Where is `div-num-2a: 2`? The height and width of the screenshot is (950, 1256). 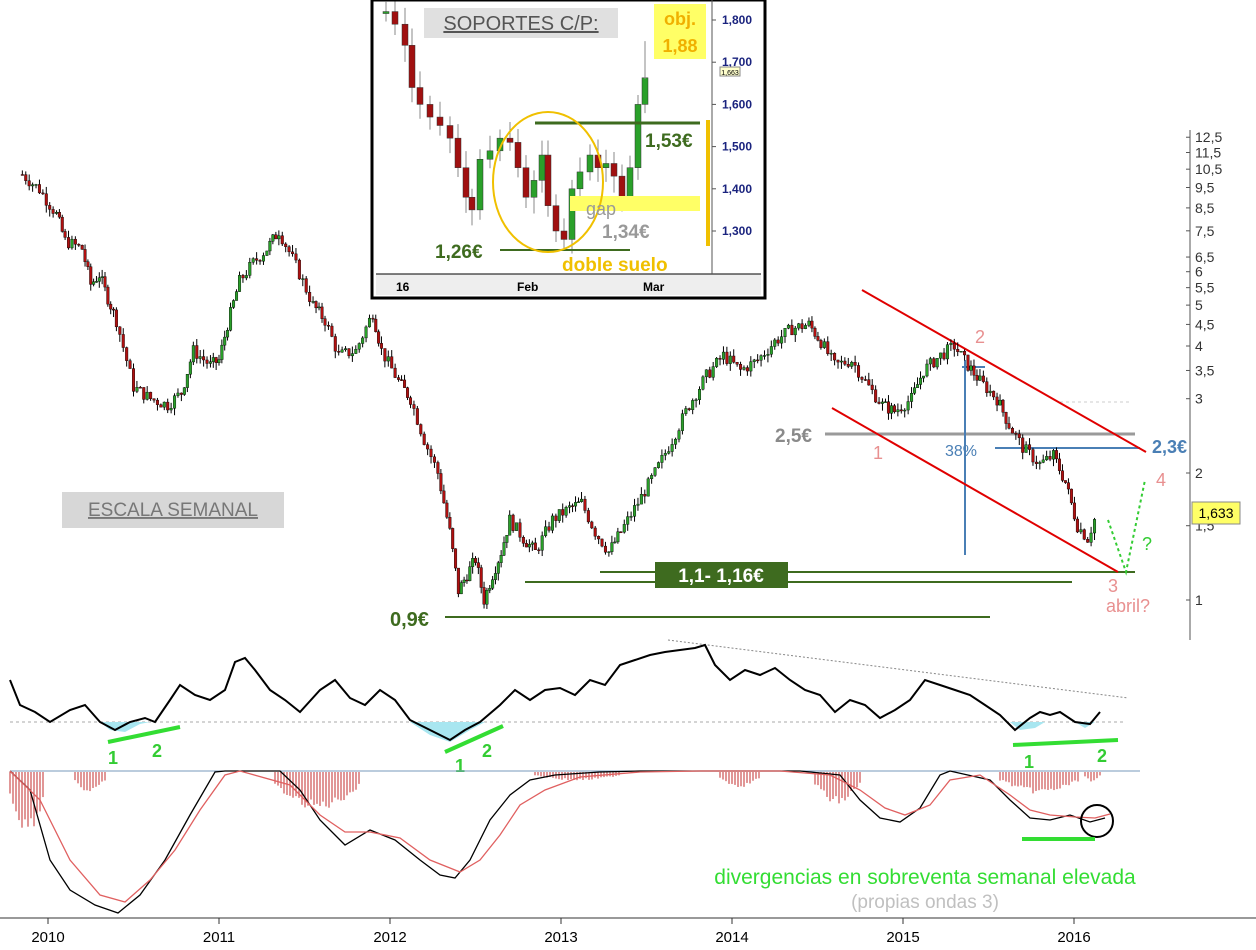
div-num-2a: 2 is located at coordinates (157, 751).